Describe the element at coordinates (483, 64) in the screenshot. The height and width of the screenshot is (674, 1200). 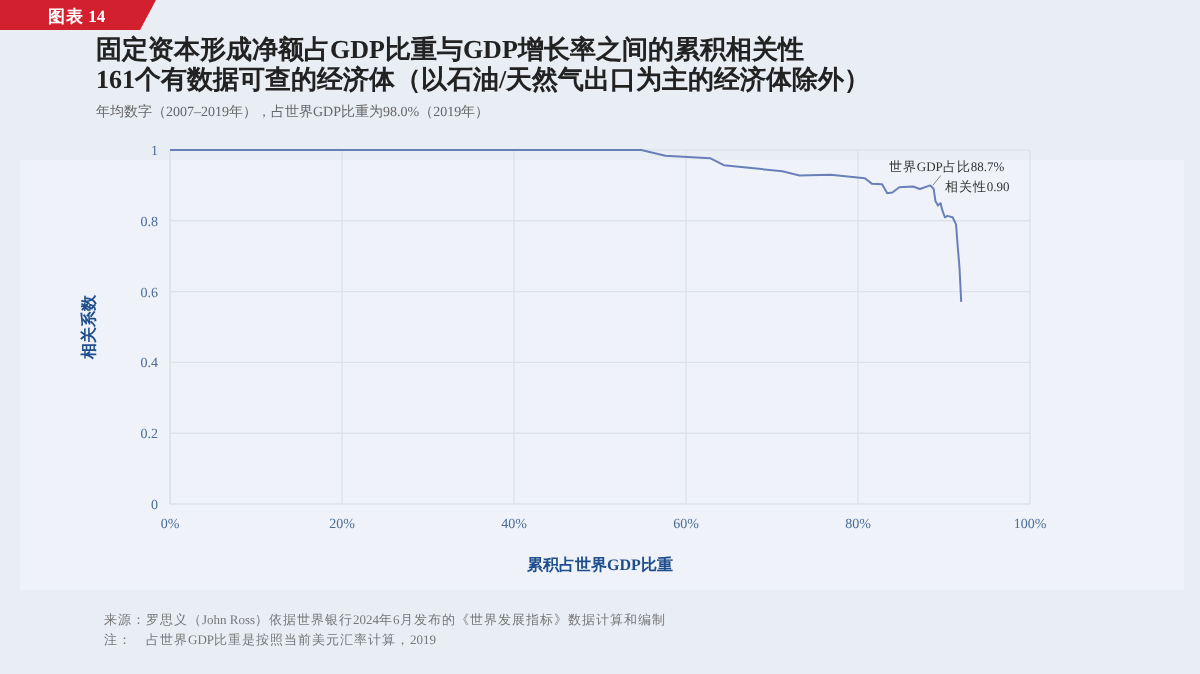
I see `chart-title: 固定资本形成净额占GDP比重与GDP增长率之间的累积相关性 161个有数据可查的经济体（以石油/天然气出口为主的经济体除外）` at that location.